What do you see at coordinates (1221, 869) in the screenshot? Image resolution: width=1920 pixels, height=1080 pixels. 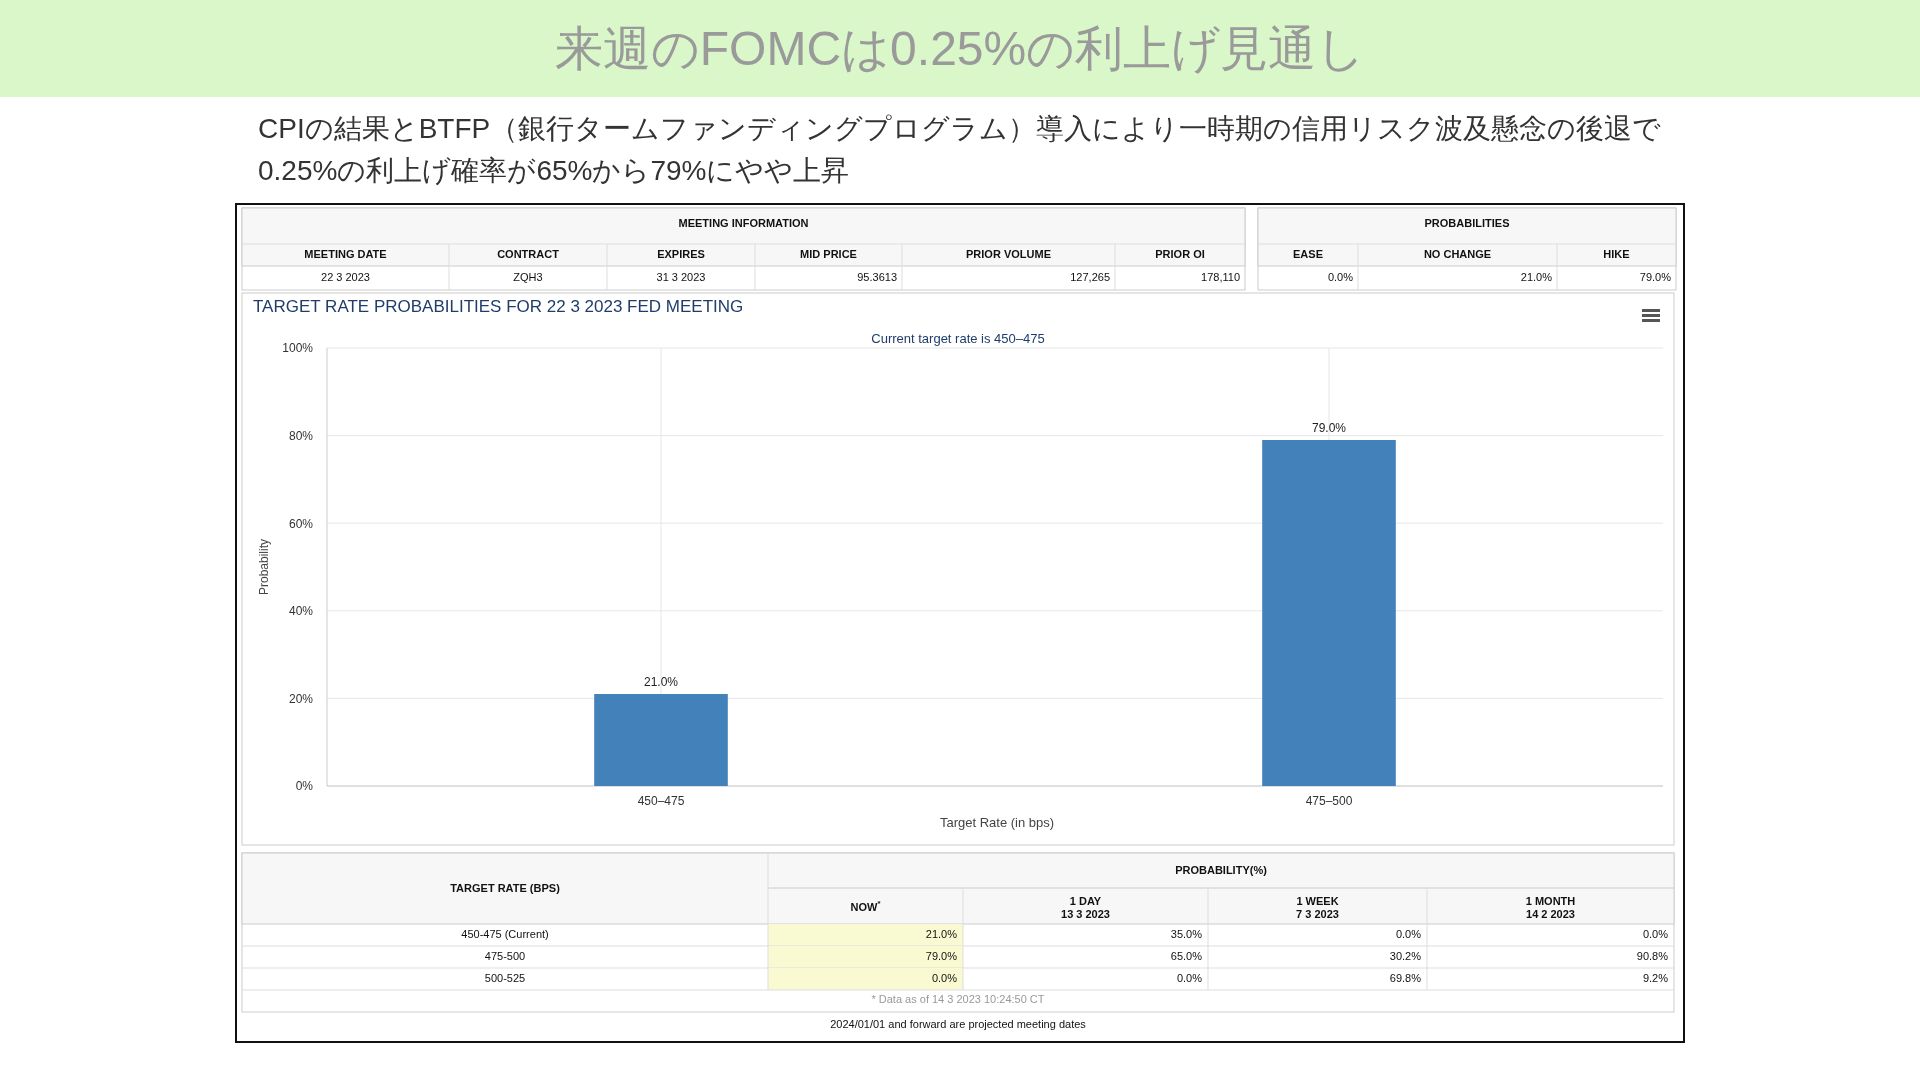 I see `text: PROBABILITY(%)` at bounding box center [1221, 869].